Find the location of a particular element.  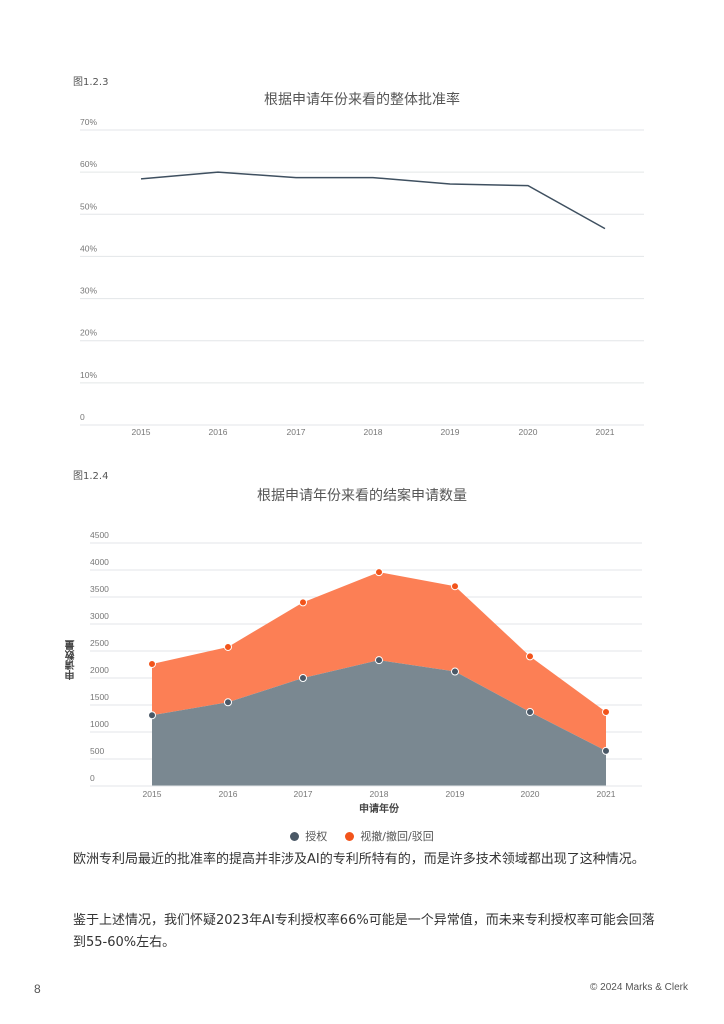

chart-title-approval-rate: 根据申请年份来看的整体批准率 is located at coordinates (362, 100).